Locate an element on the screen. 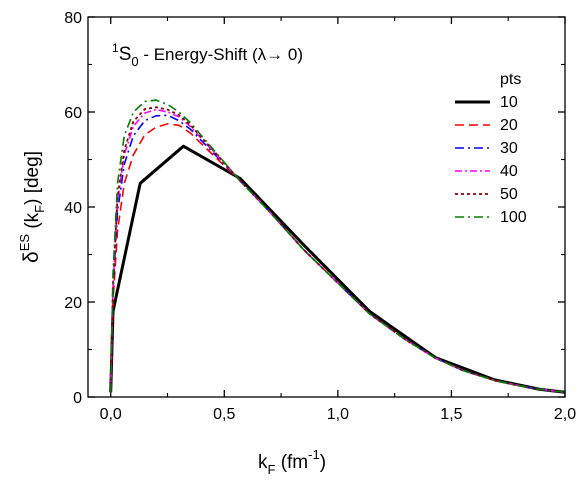  xlabel-rest: (fm is located at coordinates (291, 462).